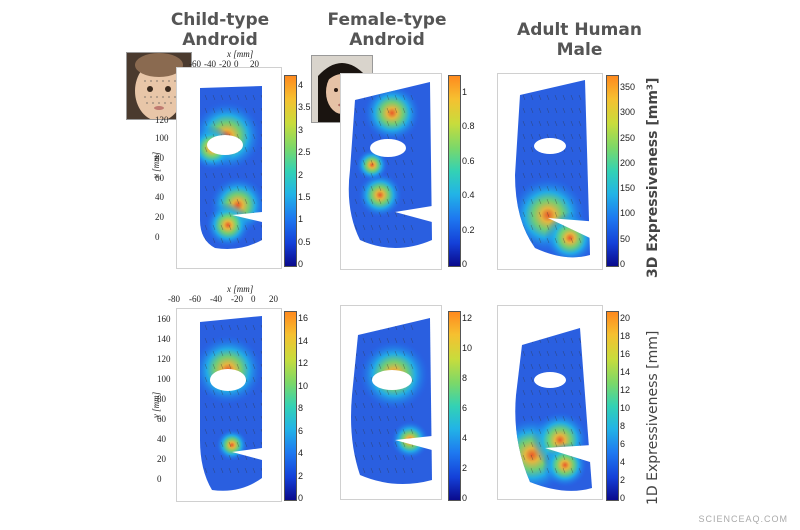  I want to click on colorbar-tick-3: 0, so click(301, 498).